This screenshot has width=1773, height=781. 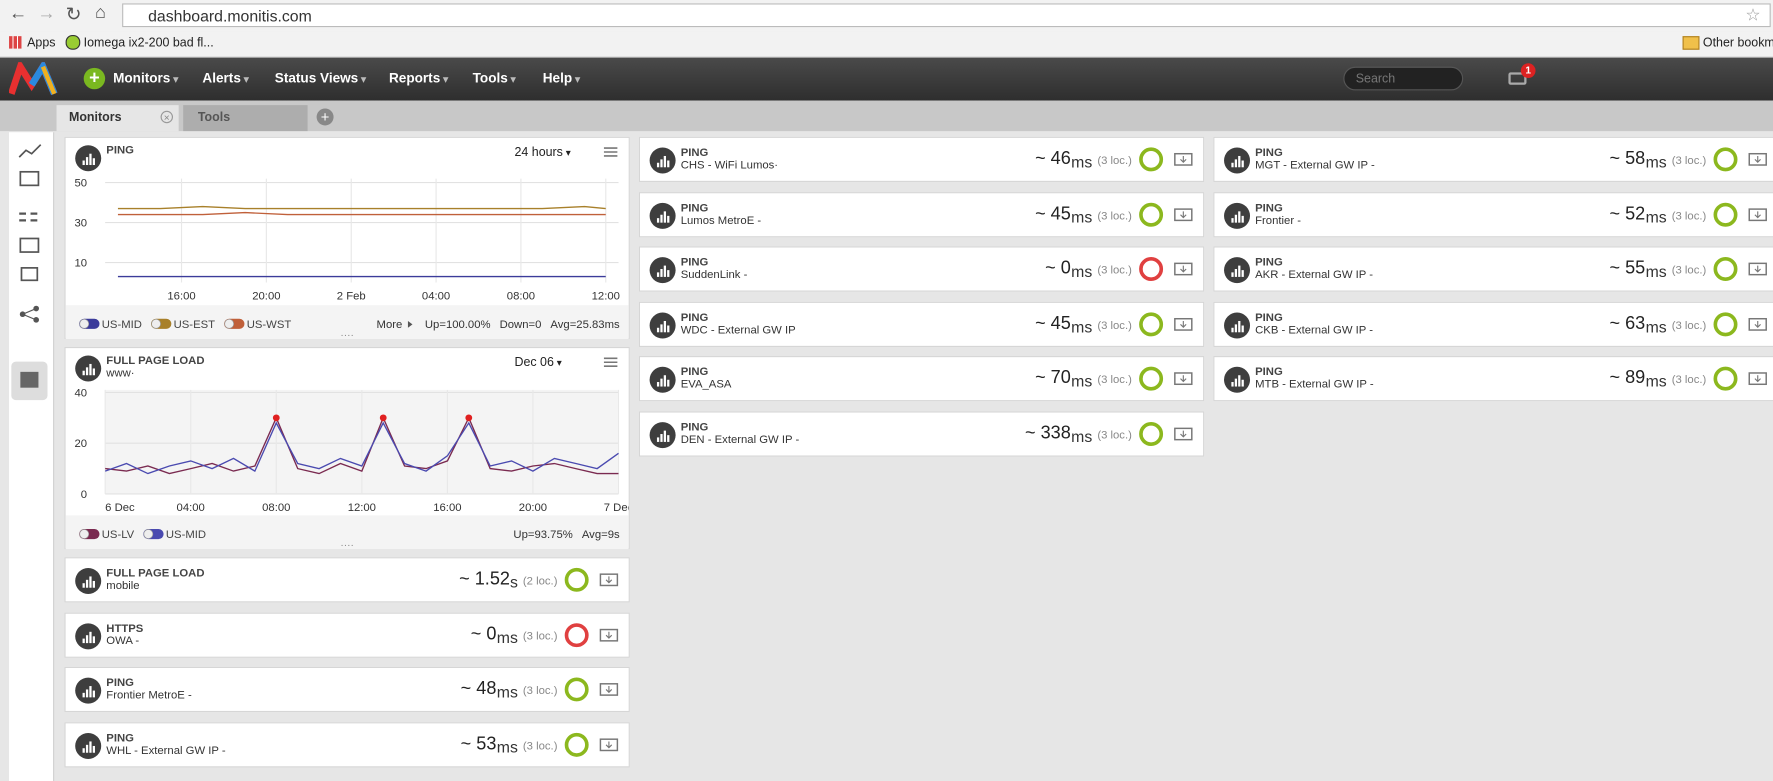 I want to click on notifications-icon, so click(x=1517, y=78).